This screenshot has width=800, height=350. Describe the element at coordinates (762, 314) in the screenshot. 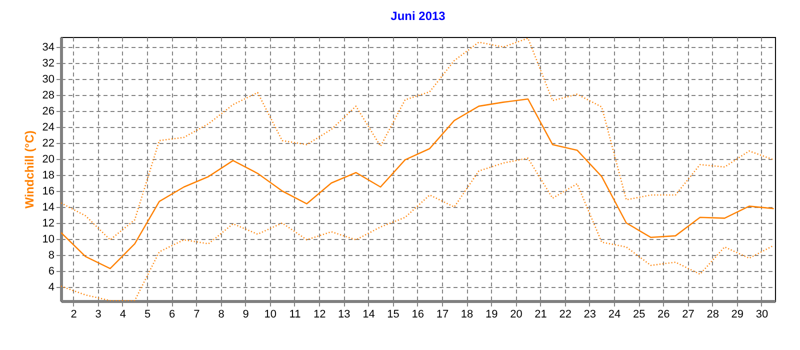

I see `x-tick-label: 30` at that location.